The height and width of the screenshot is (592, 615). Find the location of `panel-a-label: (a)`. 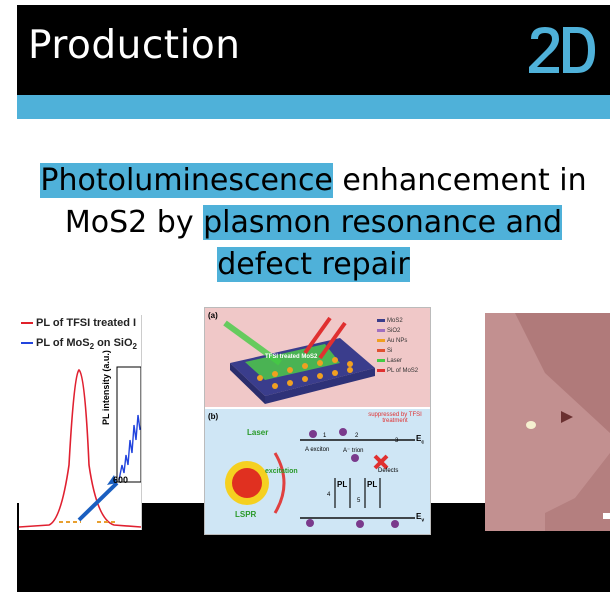

panel-a-label: (a) is located at coordinates (213, 315).